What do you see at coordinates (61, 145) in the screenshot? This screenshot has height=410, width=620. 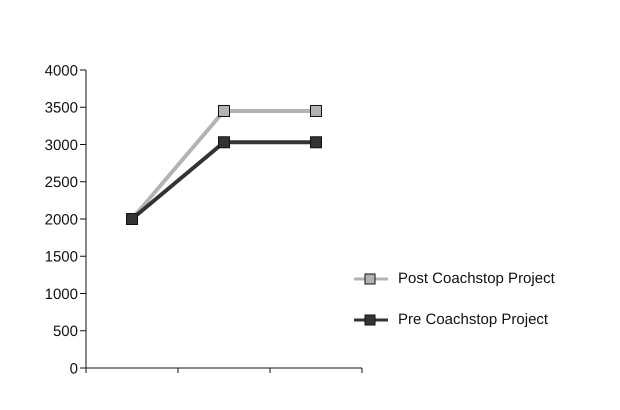 I see `y-tick-label: 3000` at bounding box center [61, 145].